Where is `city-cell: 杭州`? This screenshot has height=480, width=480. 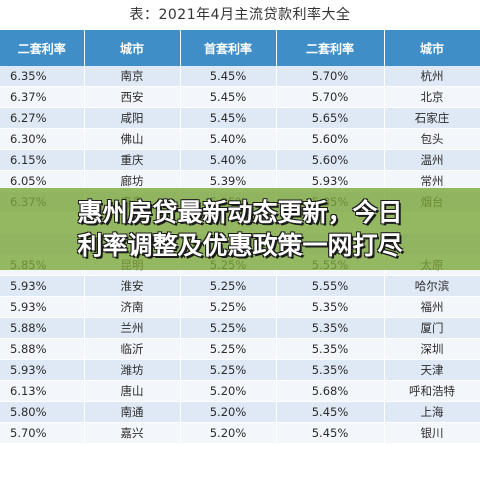
city-cell: 杭州 is located at coordinates (432, 76).